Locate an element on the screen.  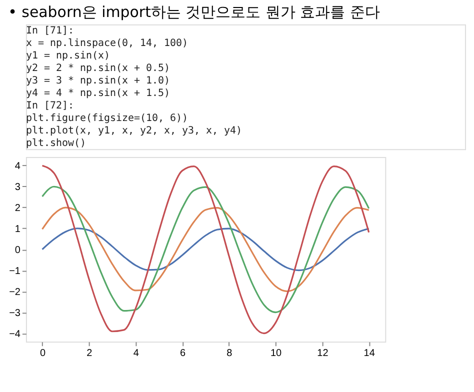
x-tick-label: 2 is located at coordinates (89, 354).